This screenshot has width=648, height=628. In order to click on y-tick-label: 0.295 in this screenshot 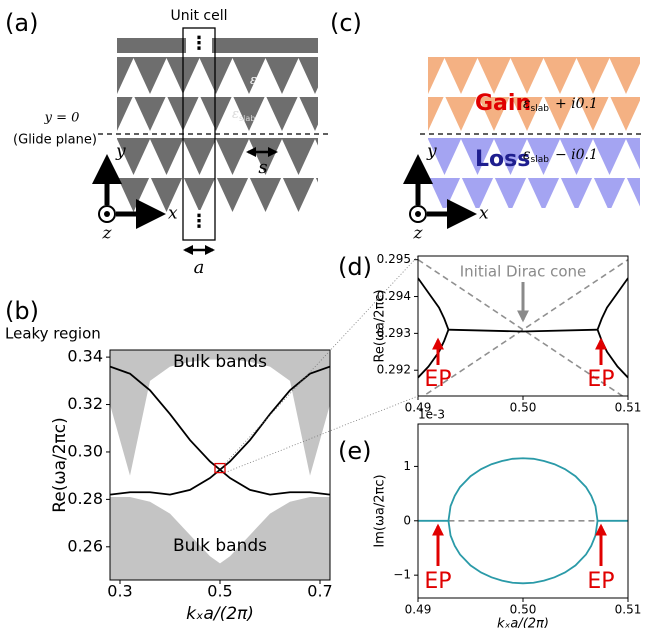, I will do `click(394, 259)`.